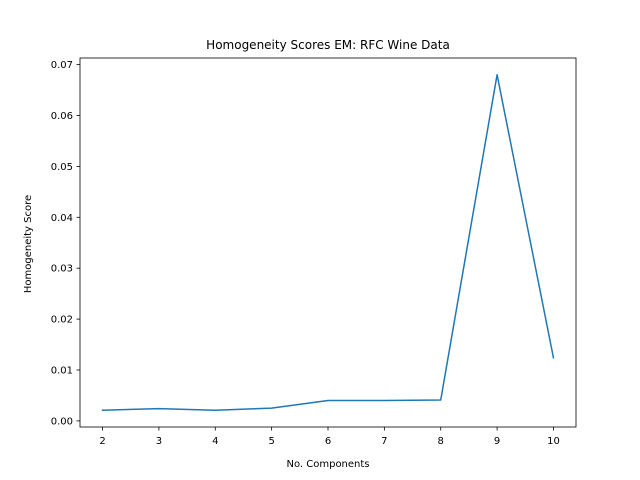 Image resolution: width=640 pixels, height=480 pixels. What do you see at coordinates (159, 441) in the screenshot?
I see `x-tick-label-3: 3` at bounding box center [159, 441].